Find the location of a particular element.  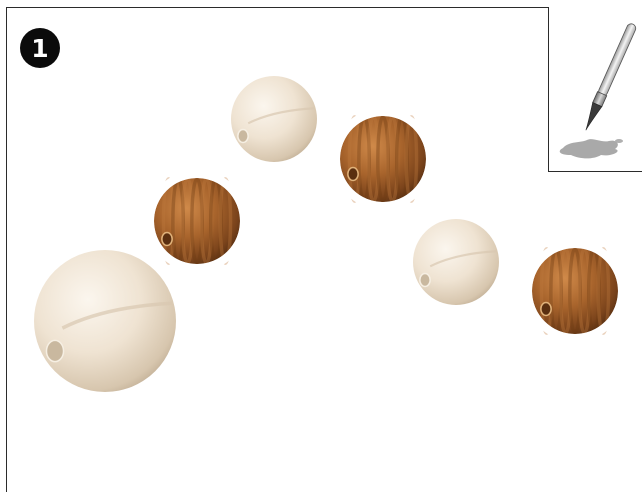

step-number-badge: 1 is located at coordinates (40, 48).